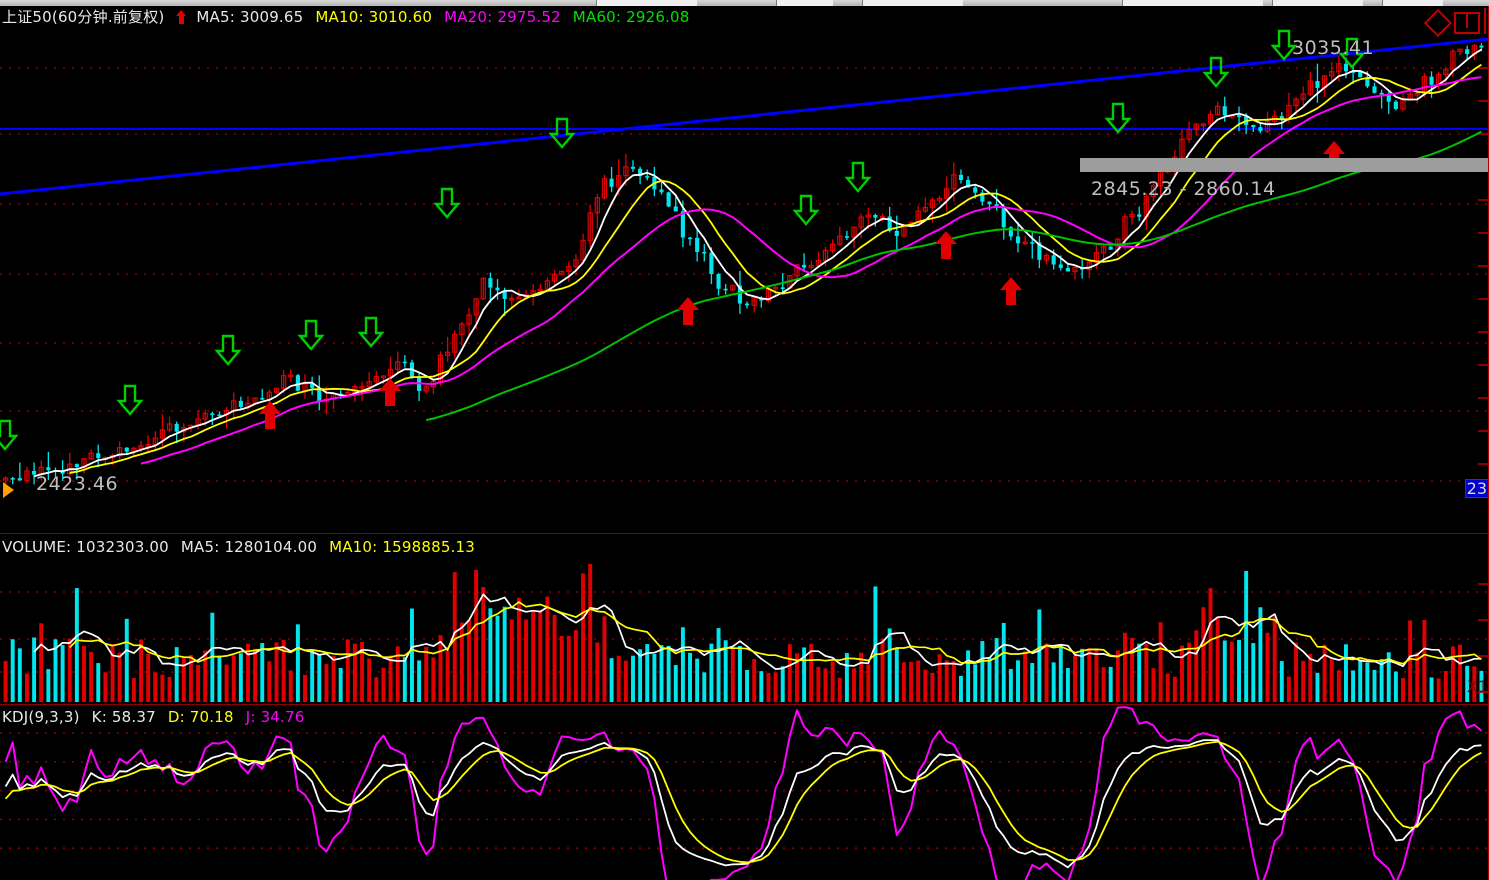  What do you see at coordinates (8, 490) in the screenshot?
I see `current-price-marker-icon` at bounding box center [8, 490].